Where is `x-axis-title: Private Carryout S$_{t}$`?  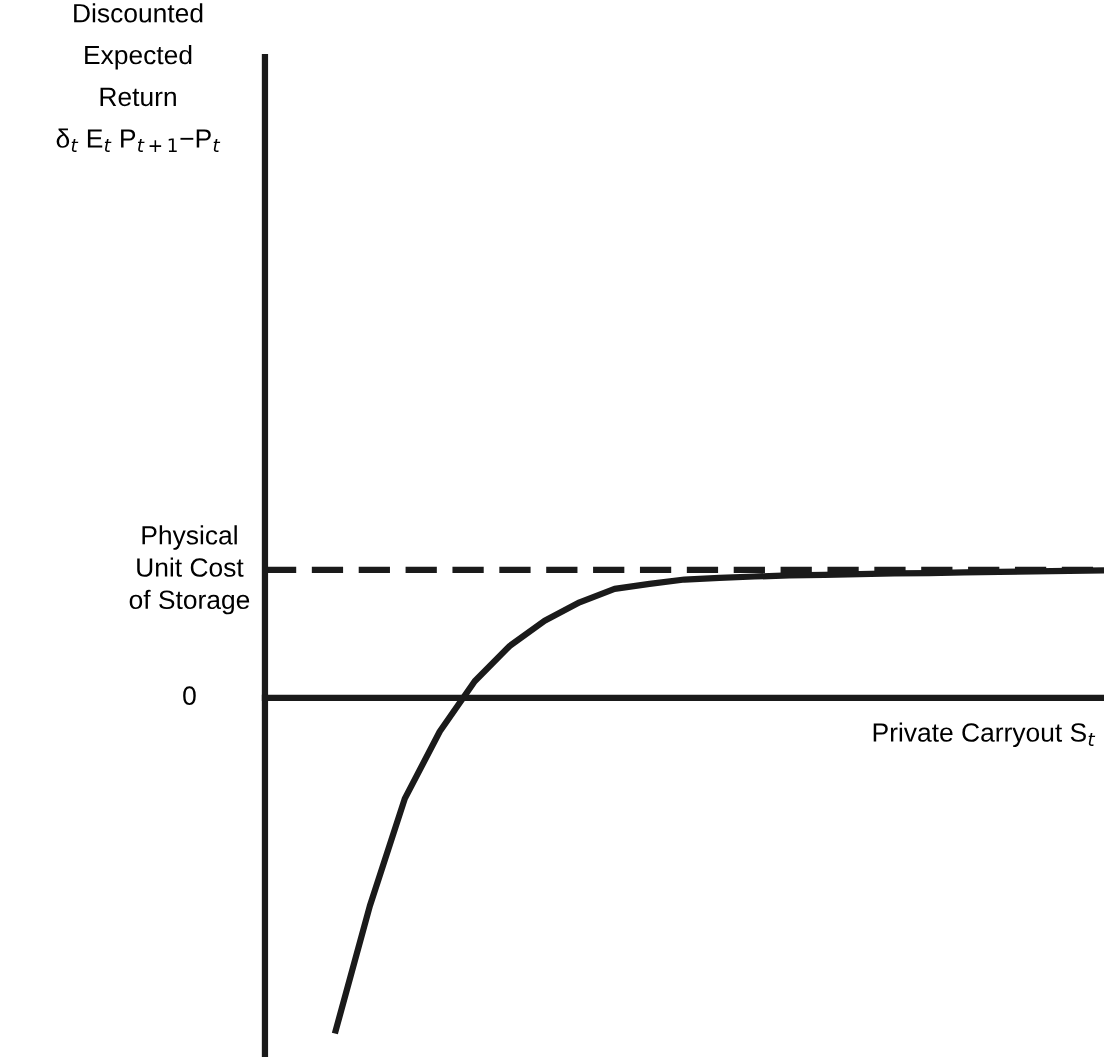 x-axis-title: Private Carryout S$_{t}$ is located at coordinates (984, 735).